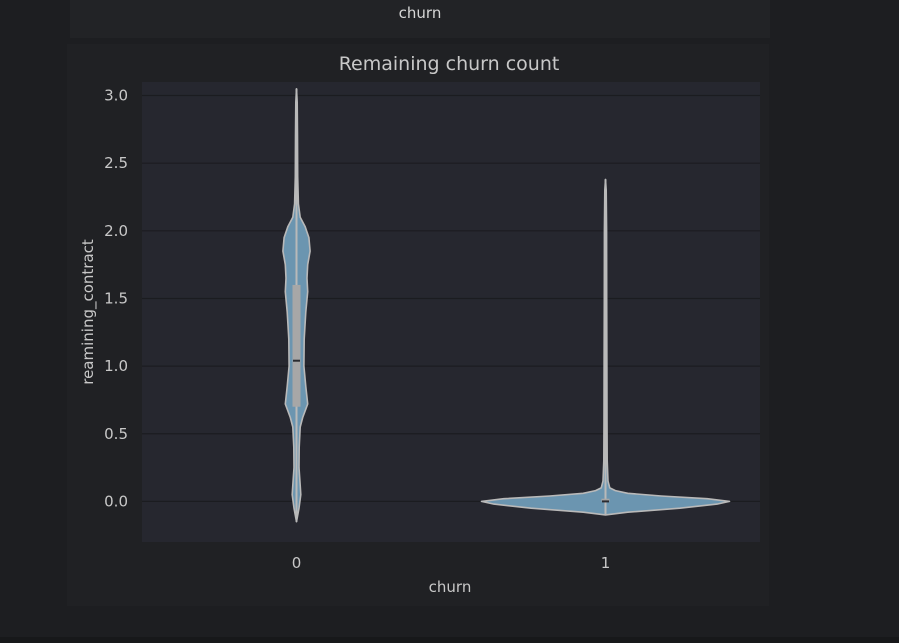 The height and width of the screenshot is (643, 899). Describe the element at coordinates (116, 163) in the screenshot. I see `y-tick-label: 2.5` at that location.